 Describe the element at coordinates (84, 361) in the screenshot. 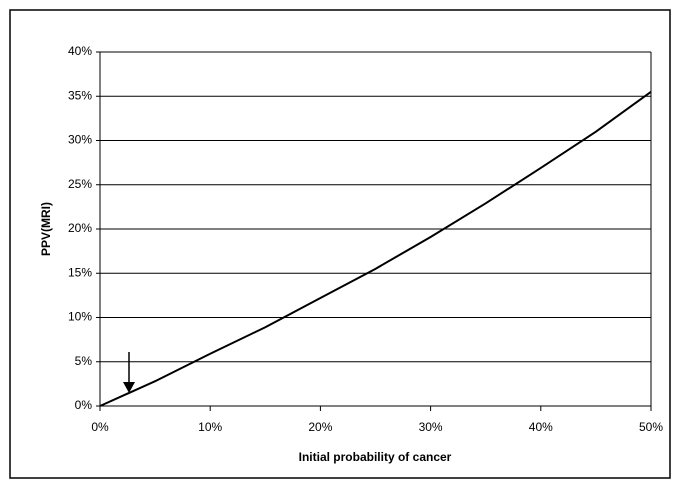

I see `y-tick-label: 5%` at that location.